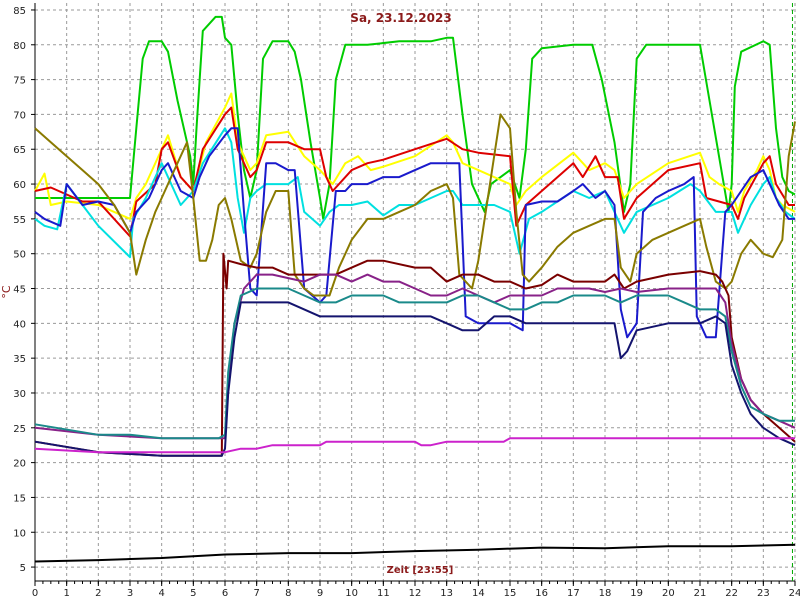 The height and width of the screenshot is (600, 800). Describe the element at coordinates (19, 429) in the screenshot. I see `y-tick-label: 25` at that location.